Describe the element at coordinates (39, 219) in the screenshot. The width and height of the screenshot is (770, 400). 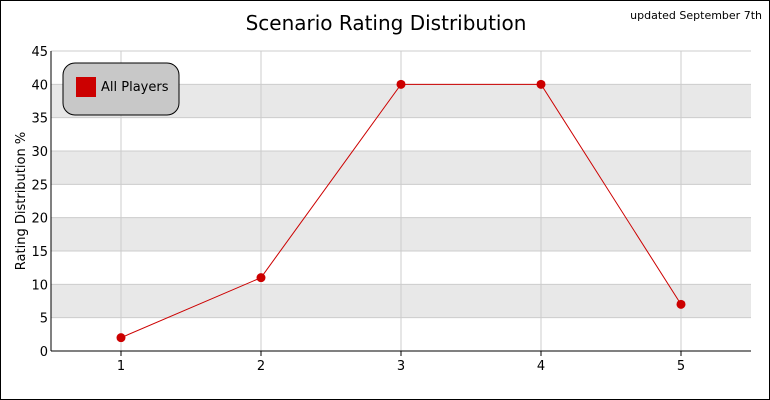
I see `y-tick-label: 20` at that location.